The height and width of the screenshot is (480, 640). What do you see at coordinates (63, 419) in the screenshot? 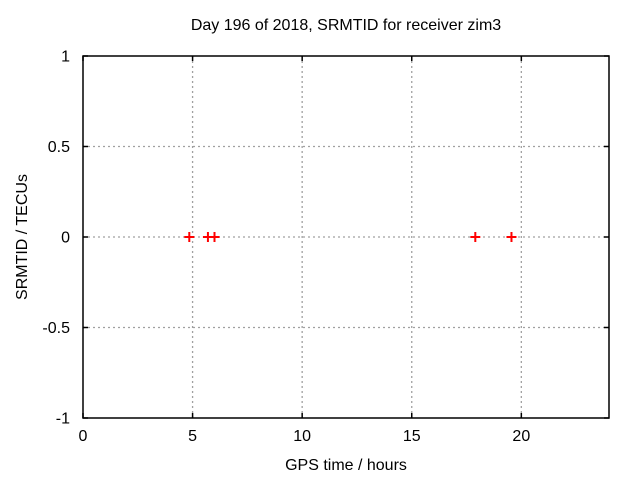
I see `y-tick-label: -1` at bounding box center [63, 419].